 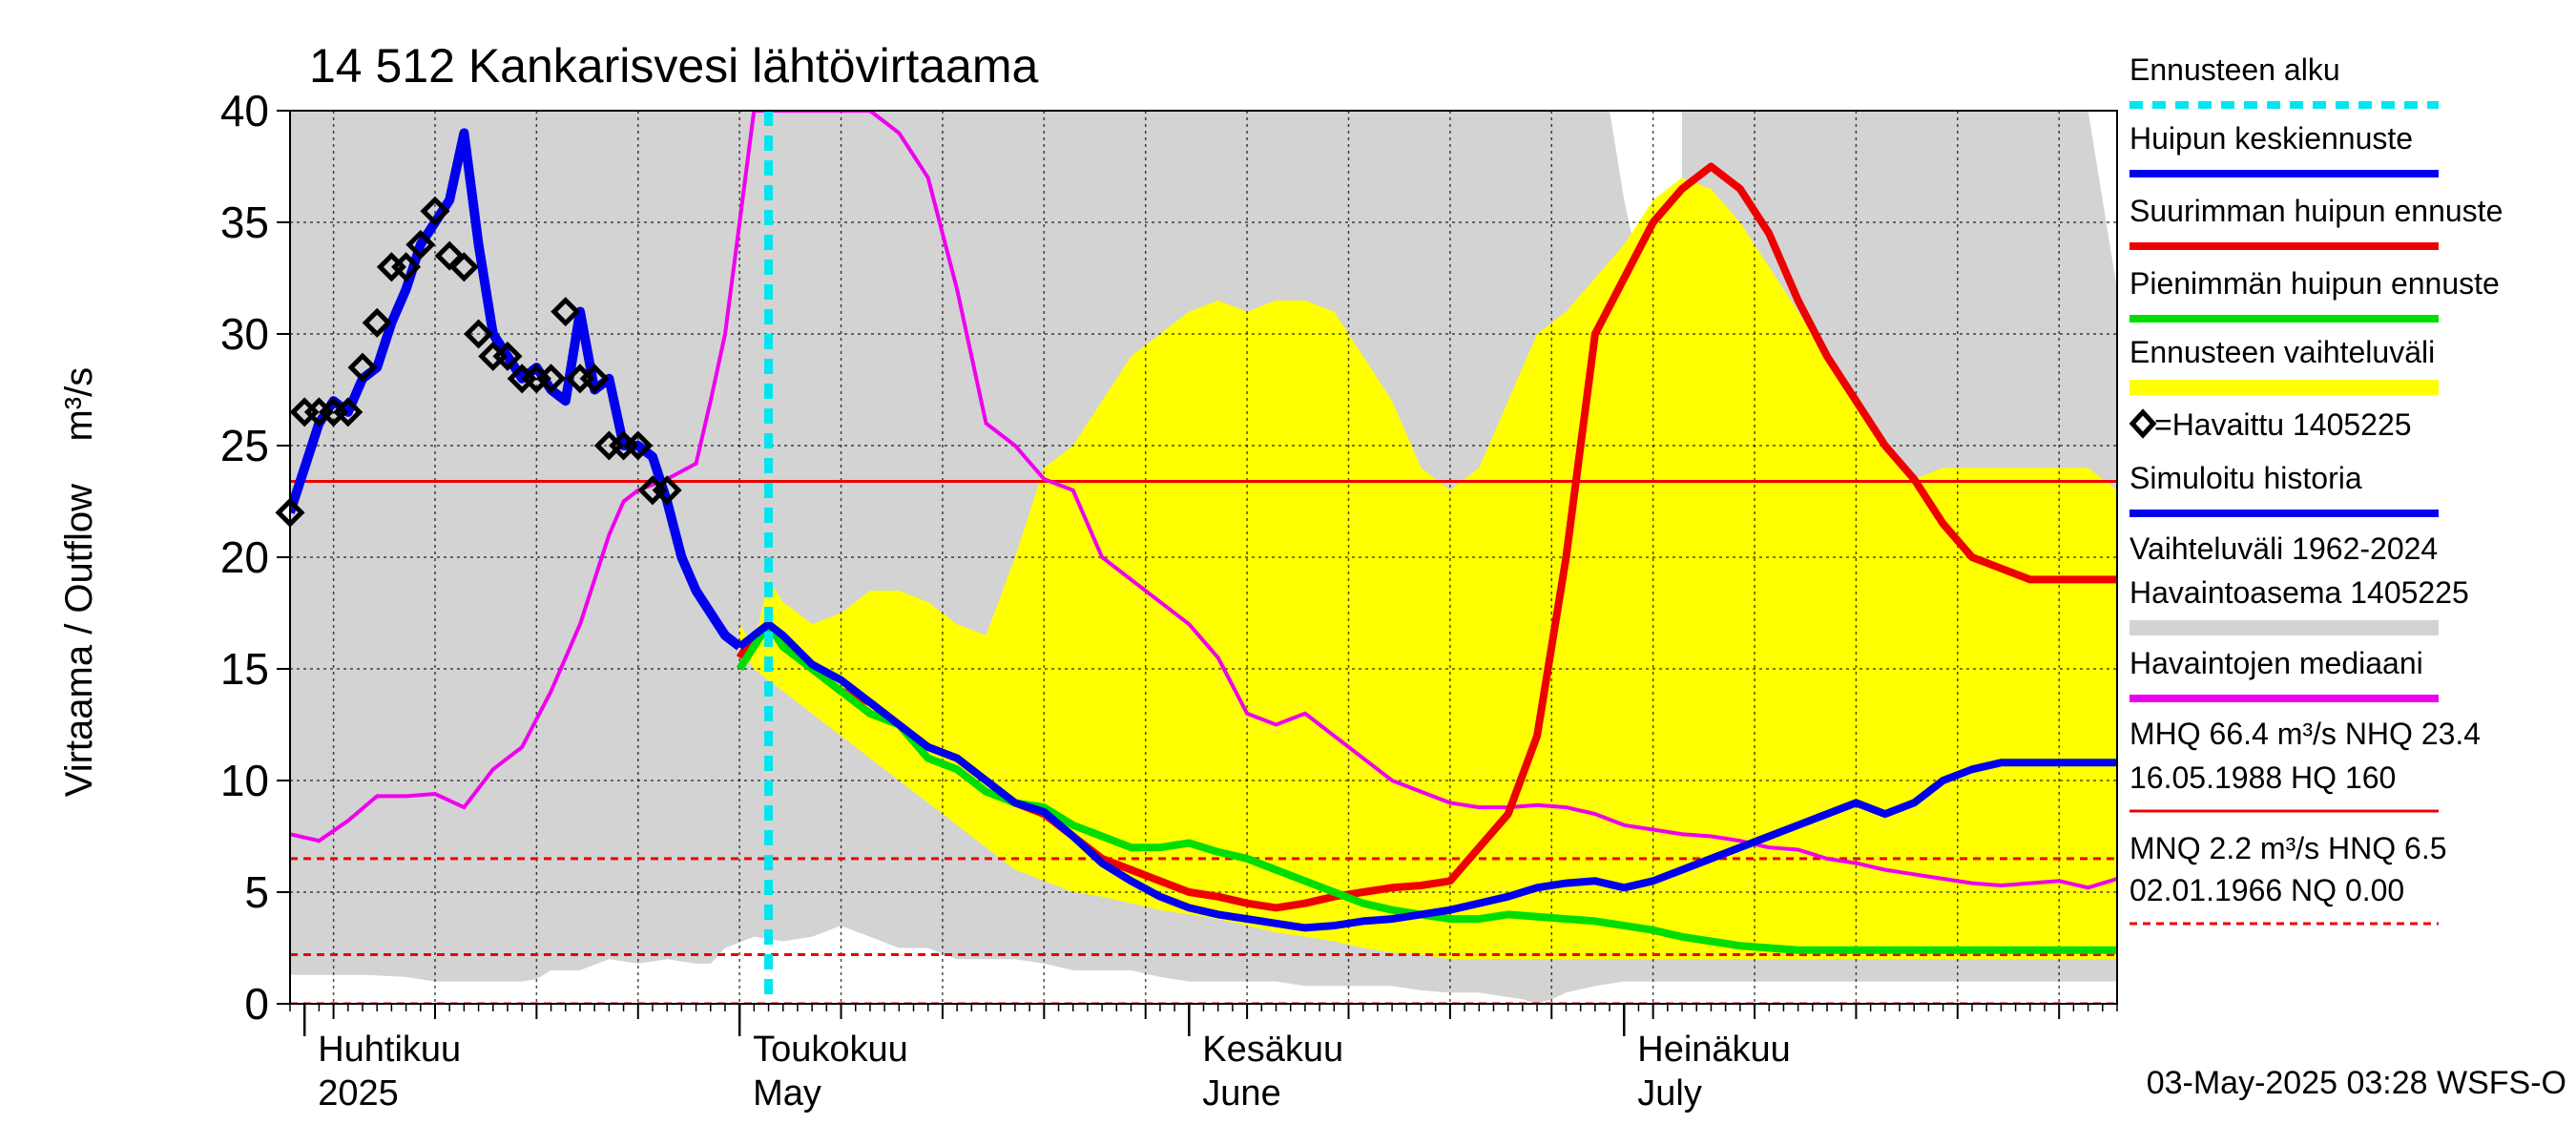 I want to click on y-tick-label: 25, so click(x=244, y=445).